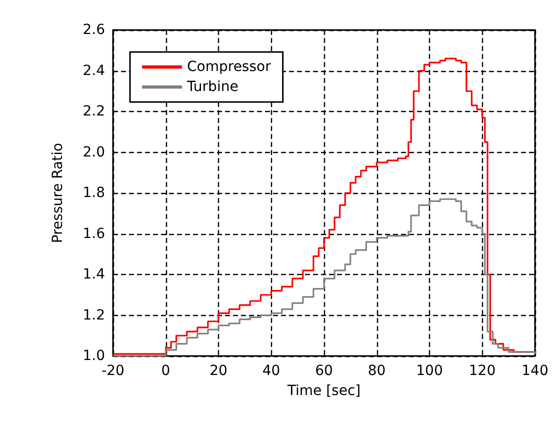 This screenshot has height=439, width=560. Describe the element at coordinates (165, 371) in the screenshot. I see `x-tick-label: 0` at that location.